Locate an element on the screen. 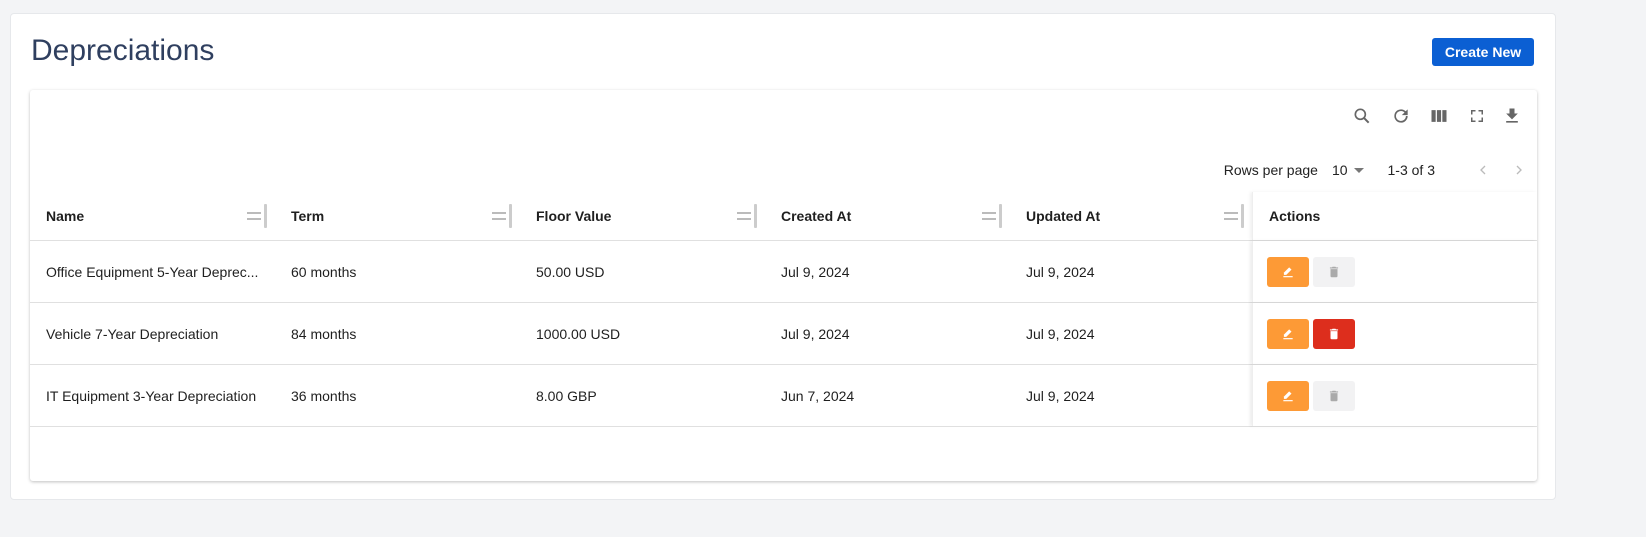 The image size is (1646, 537). column-header-name: Name is located at coordinates (152, 216).